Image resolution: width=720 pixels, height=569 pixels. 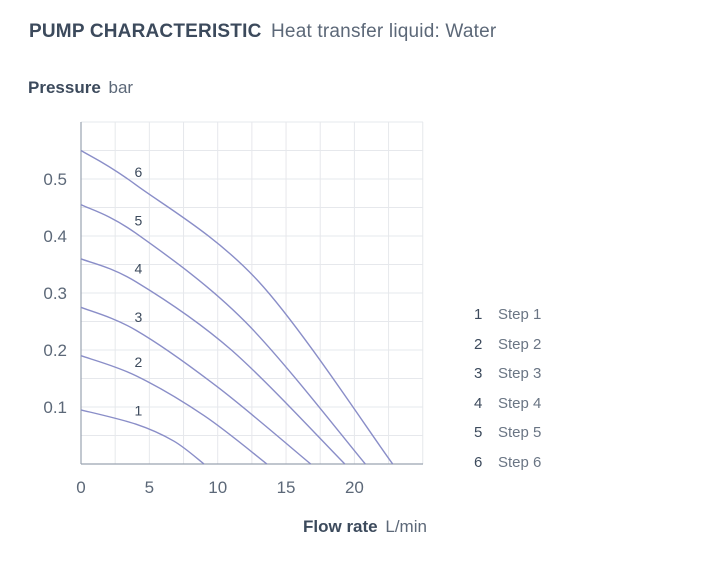 I want to click on x-tick-label: 15, so click(x=286, y=487).